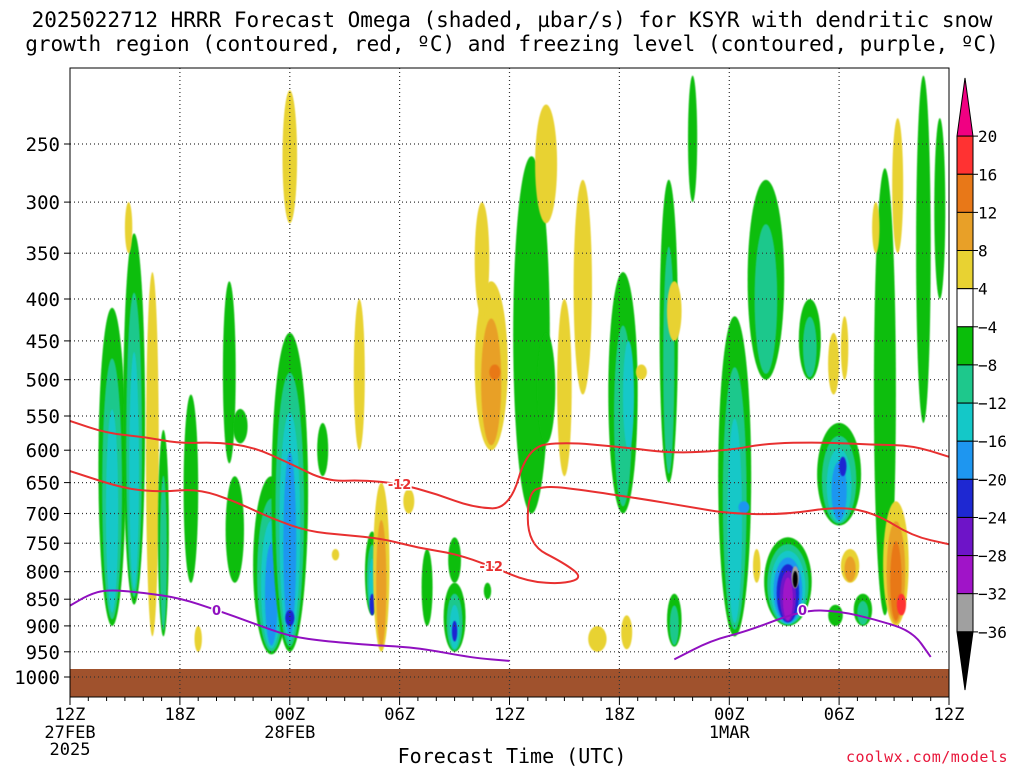 This screenshot has width=1024, height=768. I want to click on colorbar-label: 8, so click(983, 251).